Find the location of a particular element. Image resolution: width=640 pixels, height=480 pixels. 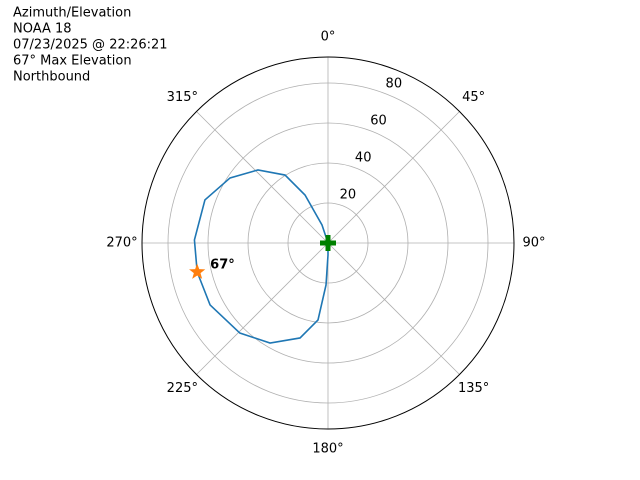

title-line: 07/23/2025 @ 22:26:21 is located at coordinates (90, 45).